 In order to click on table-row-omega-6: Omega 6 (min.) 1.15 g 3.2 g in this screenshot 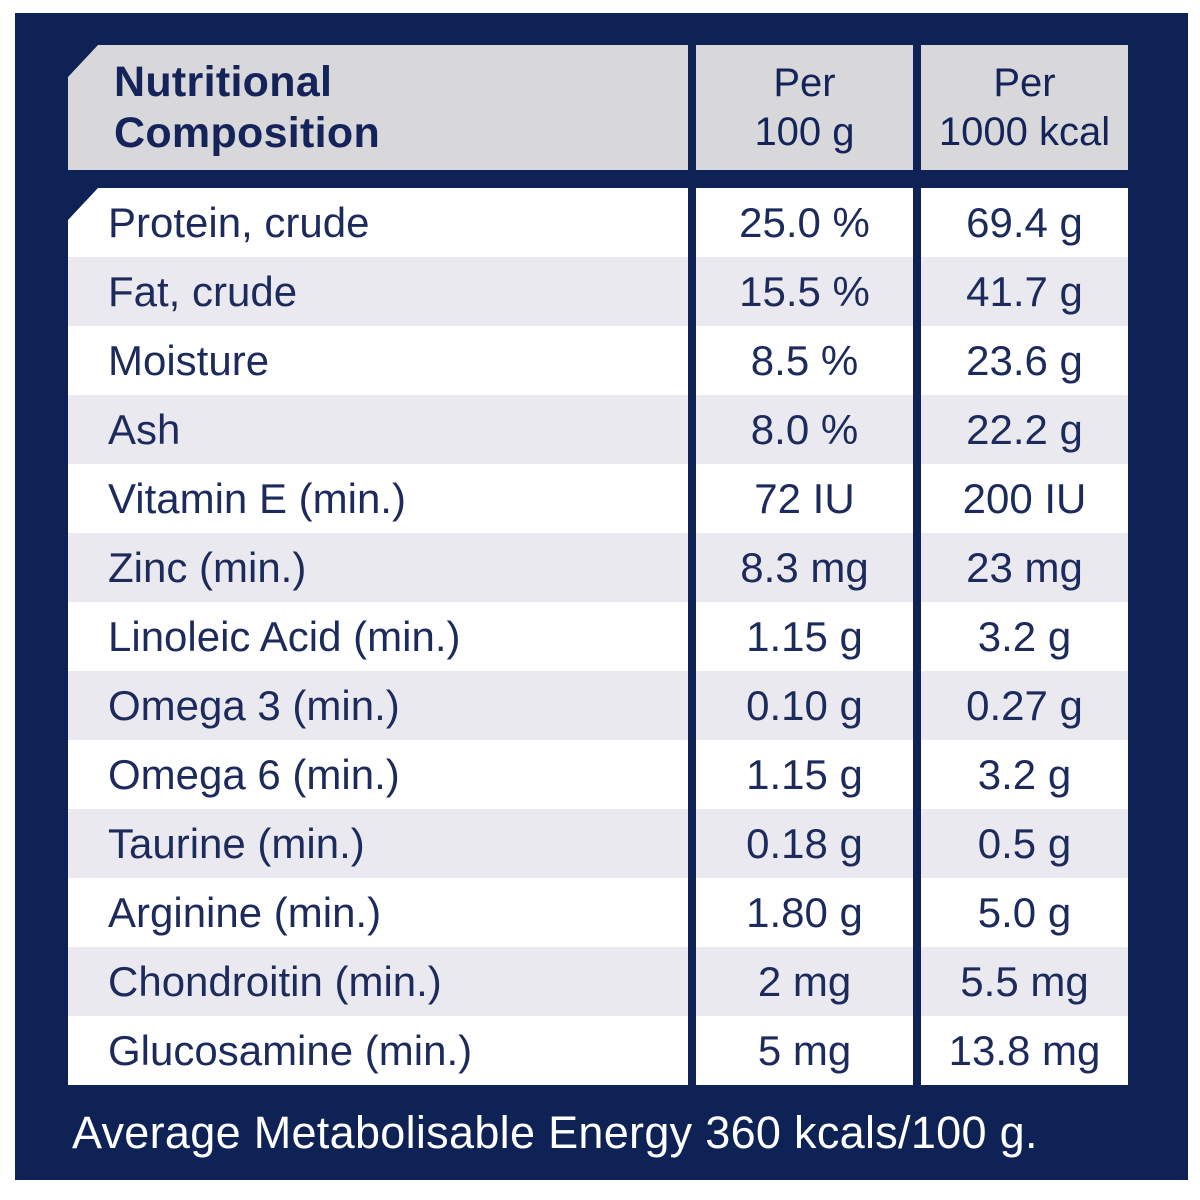, I will do `click(598, 774)`.